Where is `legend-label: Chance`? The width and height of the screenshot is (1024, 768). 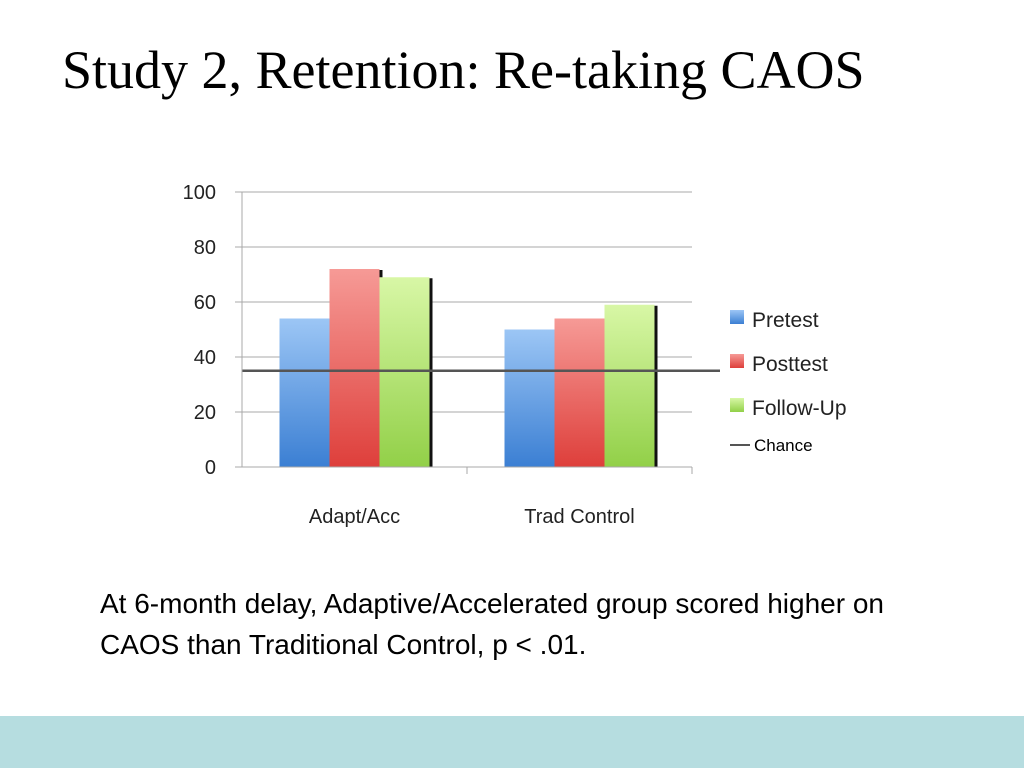
legend-label: Chance is located at coordinates (783, 445).